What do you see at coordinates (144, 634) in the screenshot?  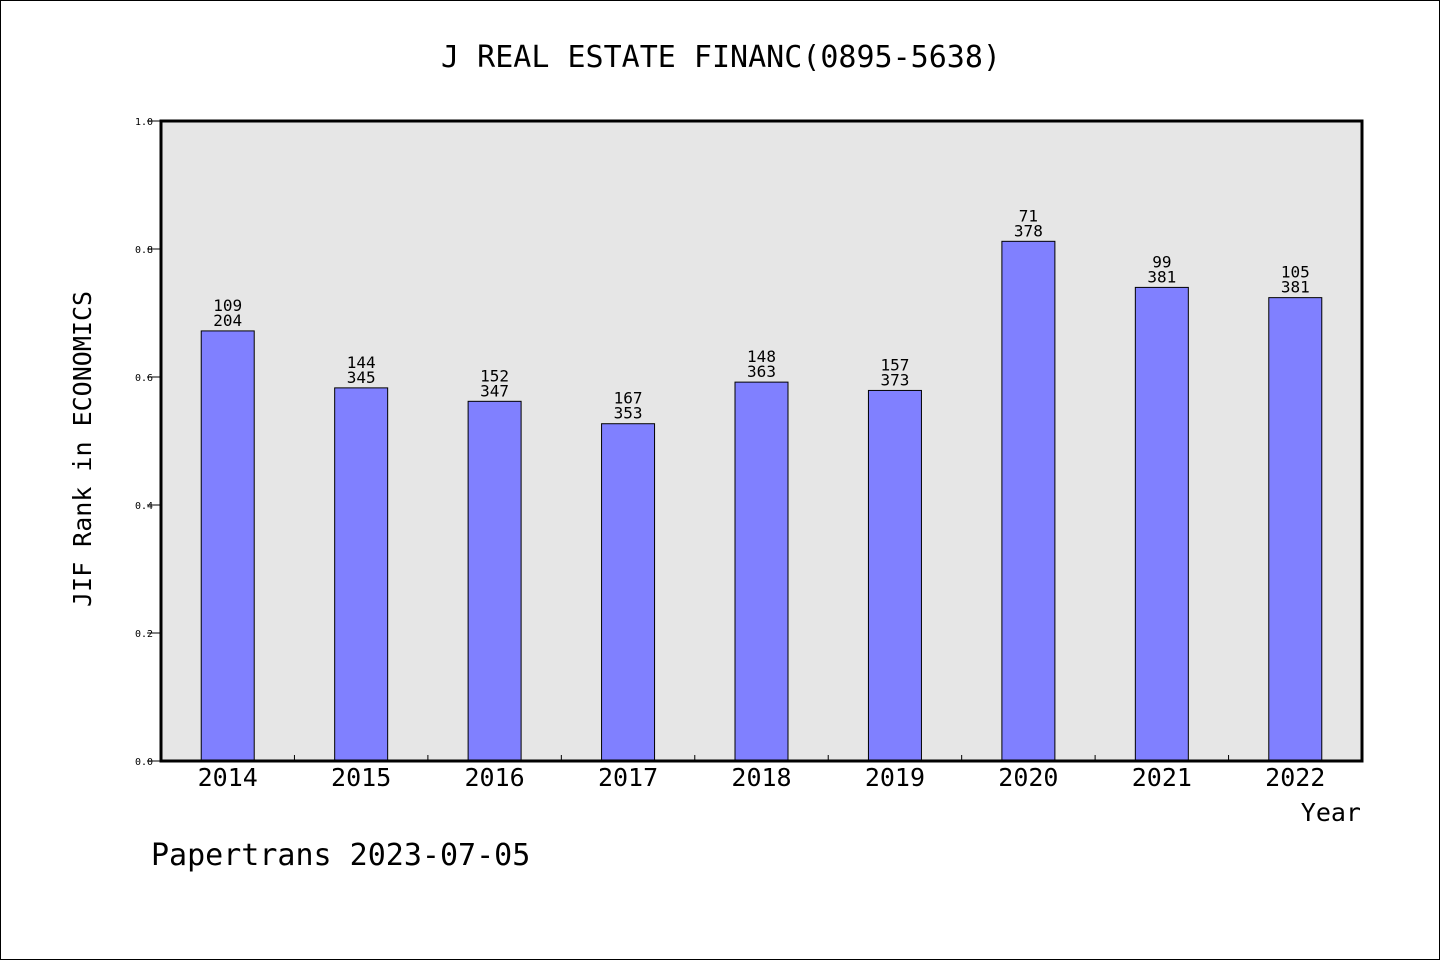 I see `y-tick-label: 0.2` at bounding box center [144, 634].